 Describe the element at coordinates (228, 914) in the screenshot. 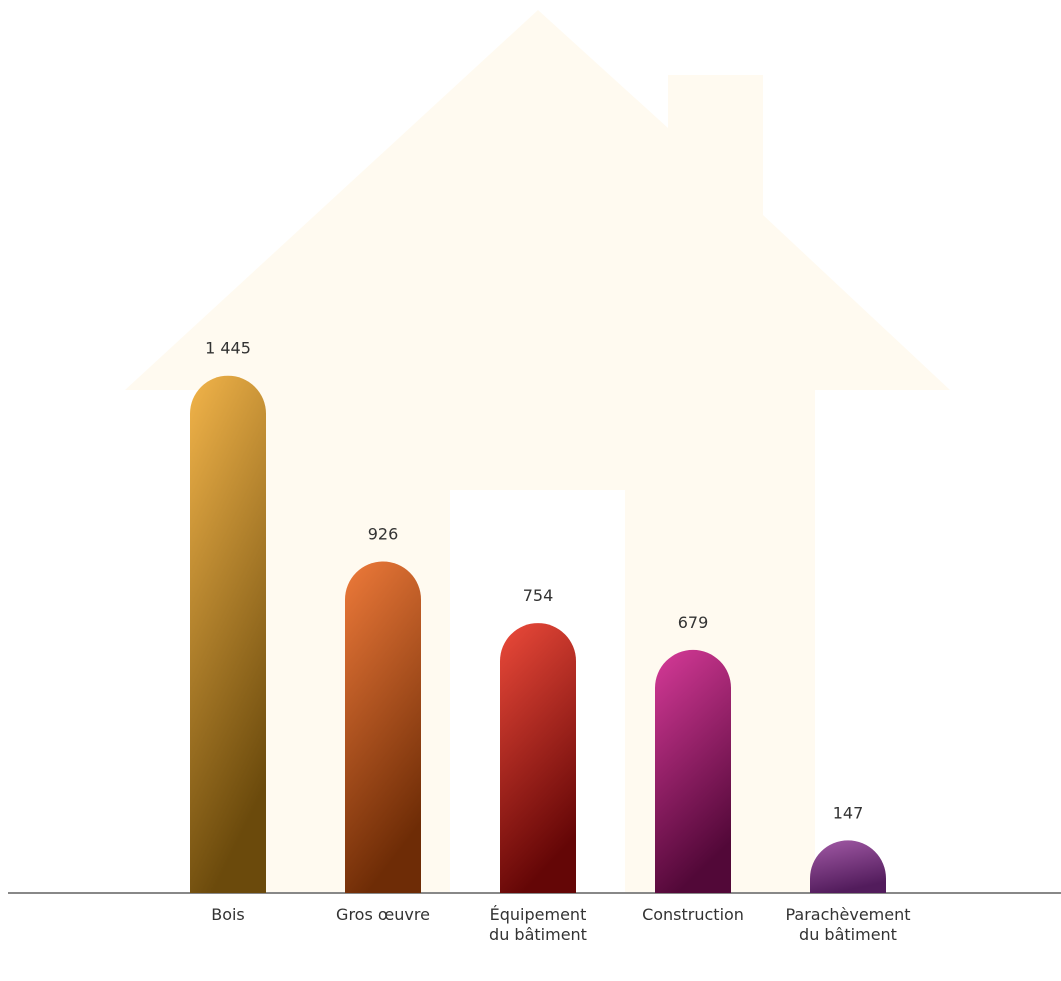

I see `x-tick-label: Bois` at that location.